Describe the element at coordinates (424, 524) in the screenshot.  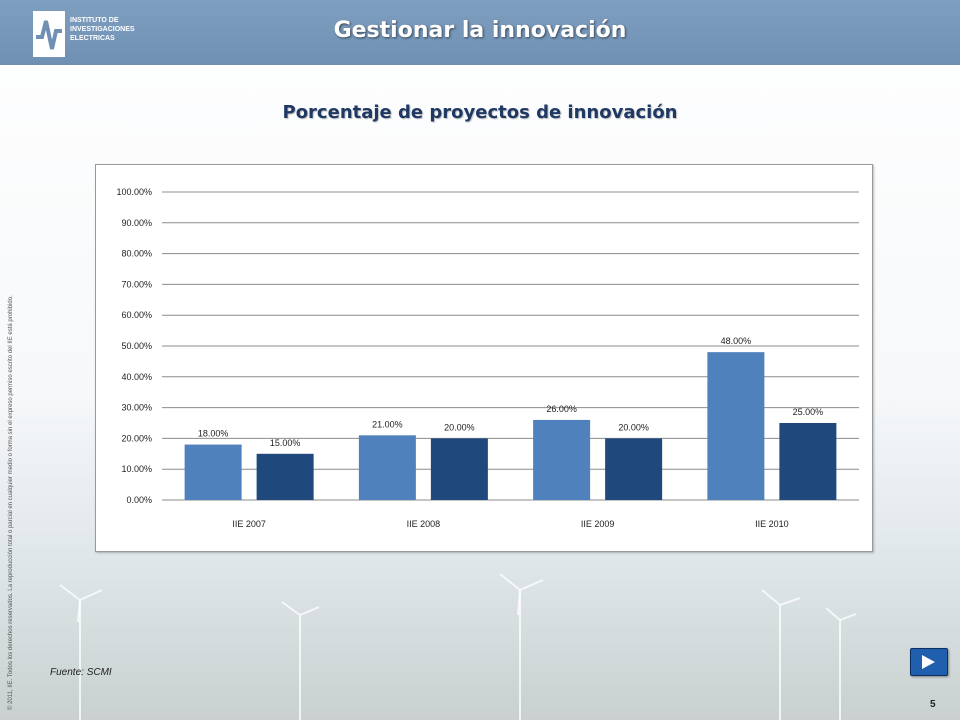
I see `x-tick-label: IIE 2008` at that location.